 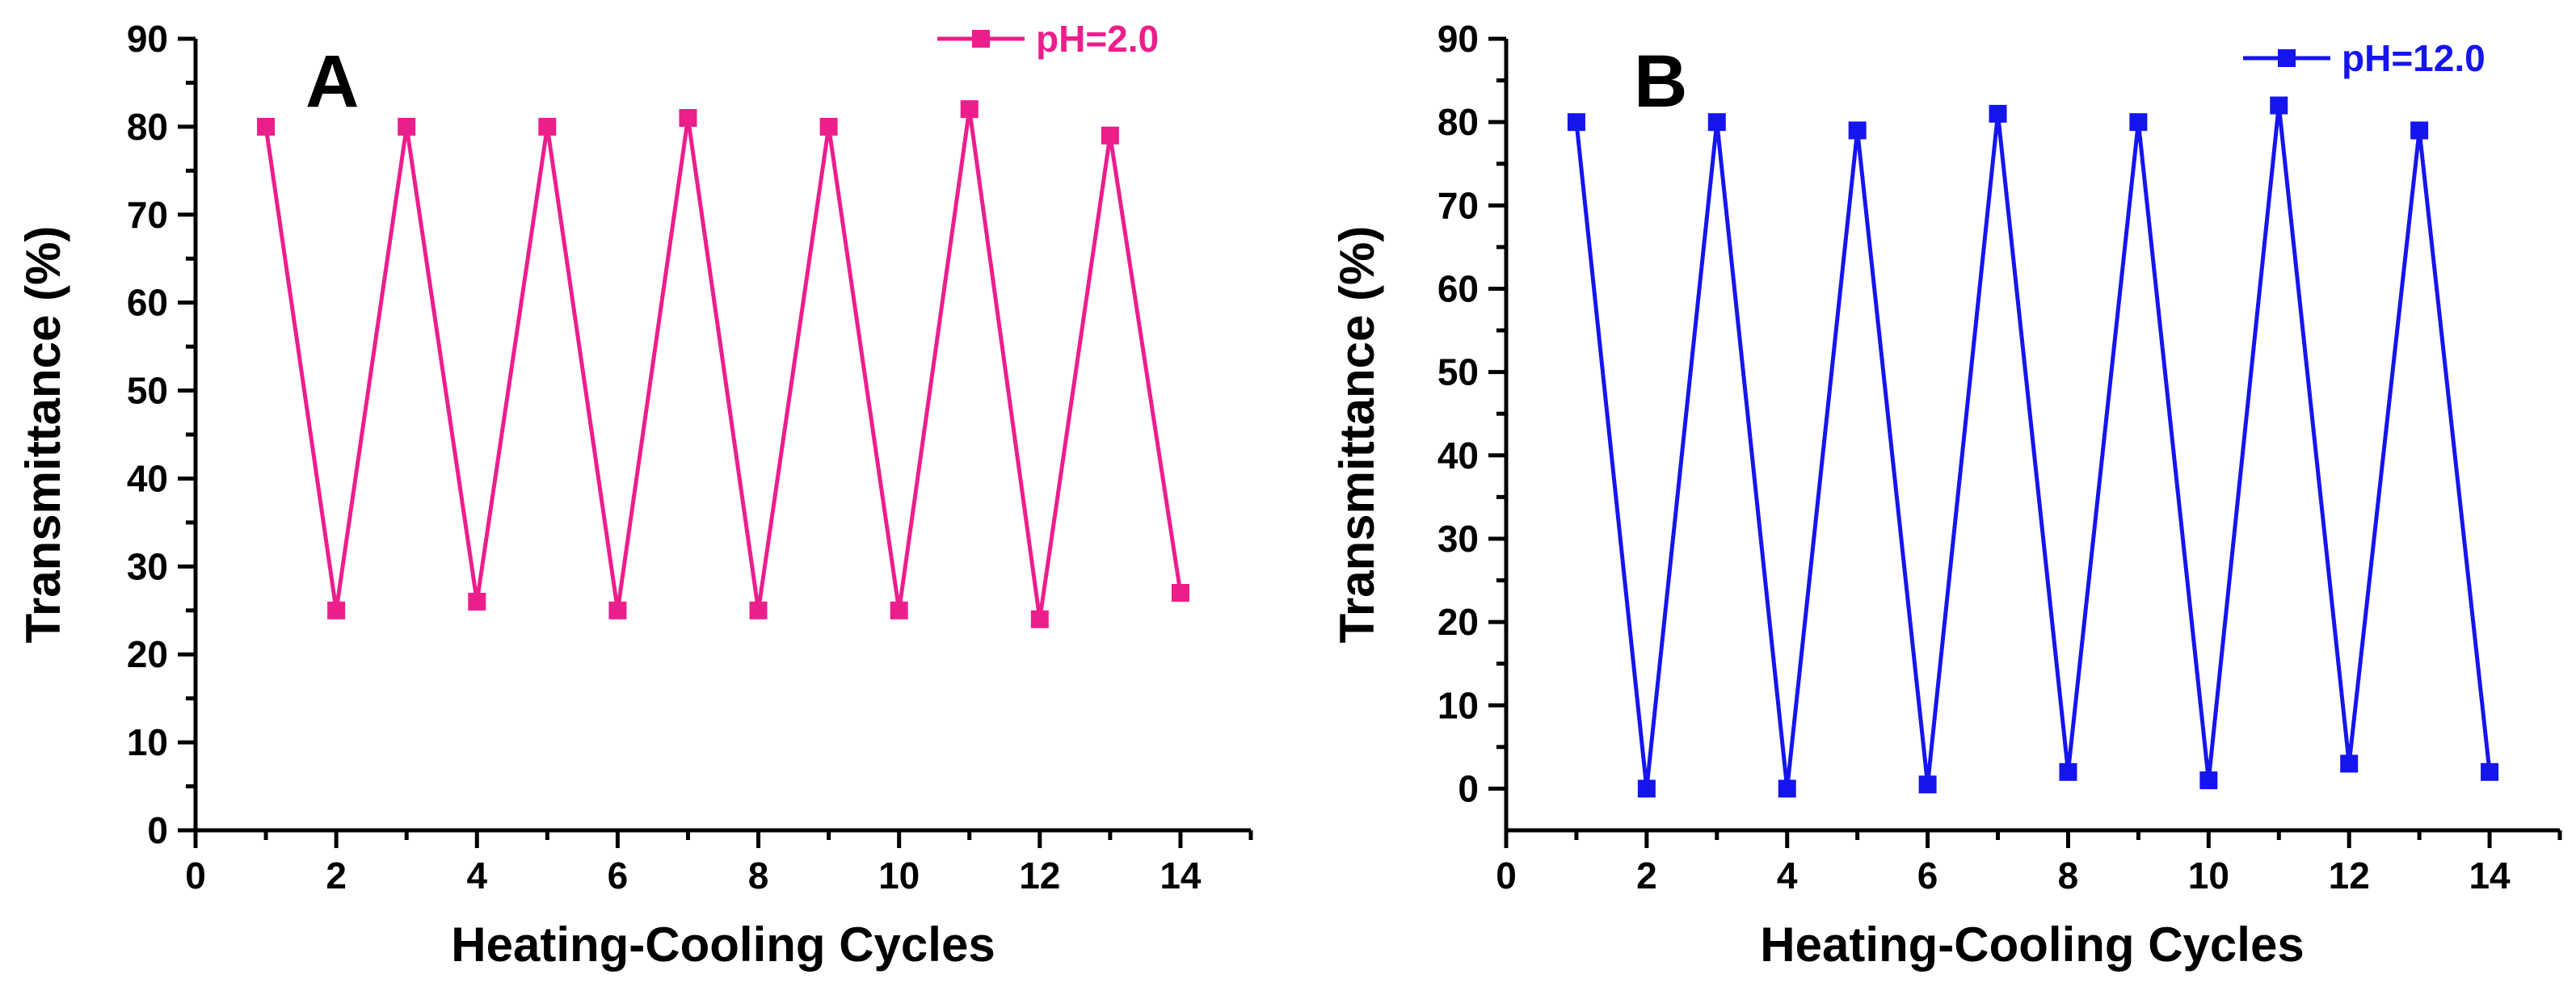 I want to click on panel-label: B, so click(x=1660, y=82).